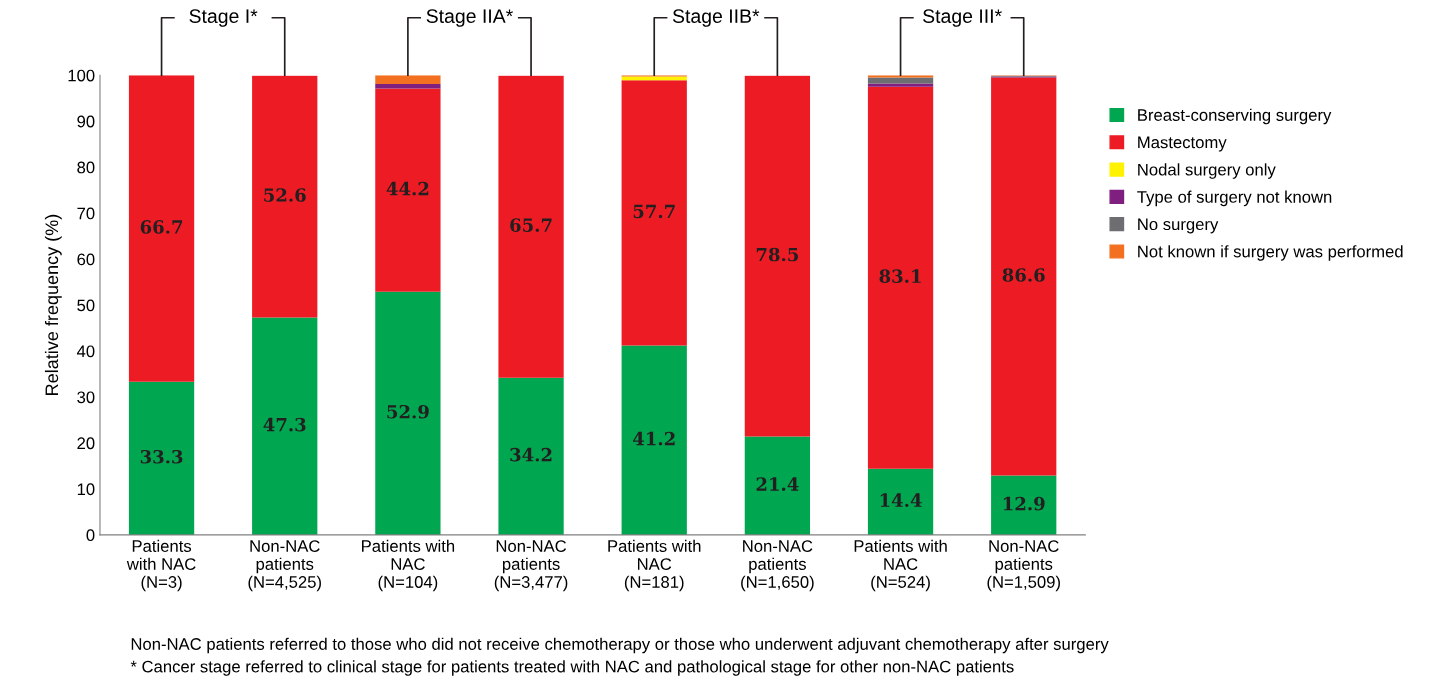 This screenshot has width=1449, height=684. Describe the element at coordinates (1207, 171) in the screenshot. I see `legend-label: Nodal surgery only` at that location.